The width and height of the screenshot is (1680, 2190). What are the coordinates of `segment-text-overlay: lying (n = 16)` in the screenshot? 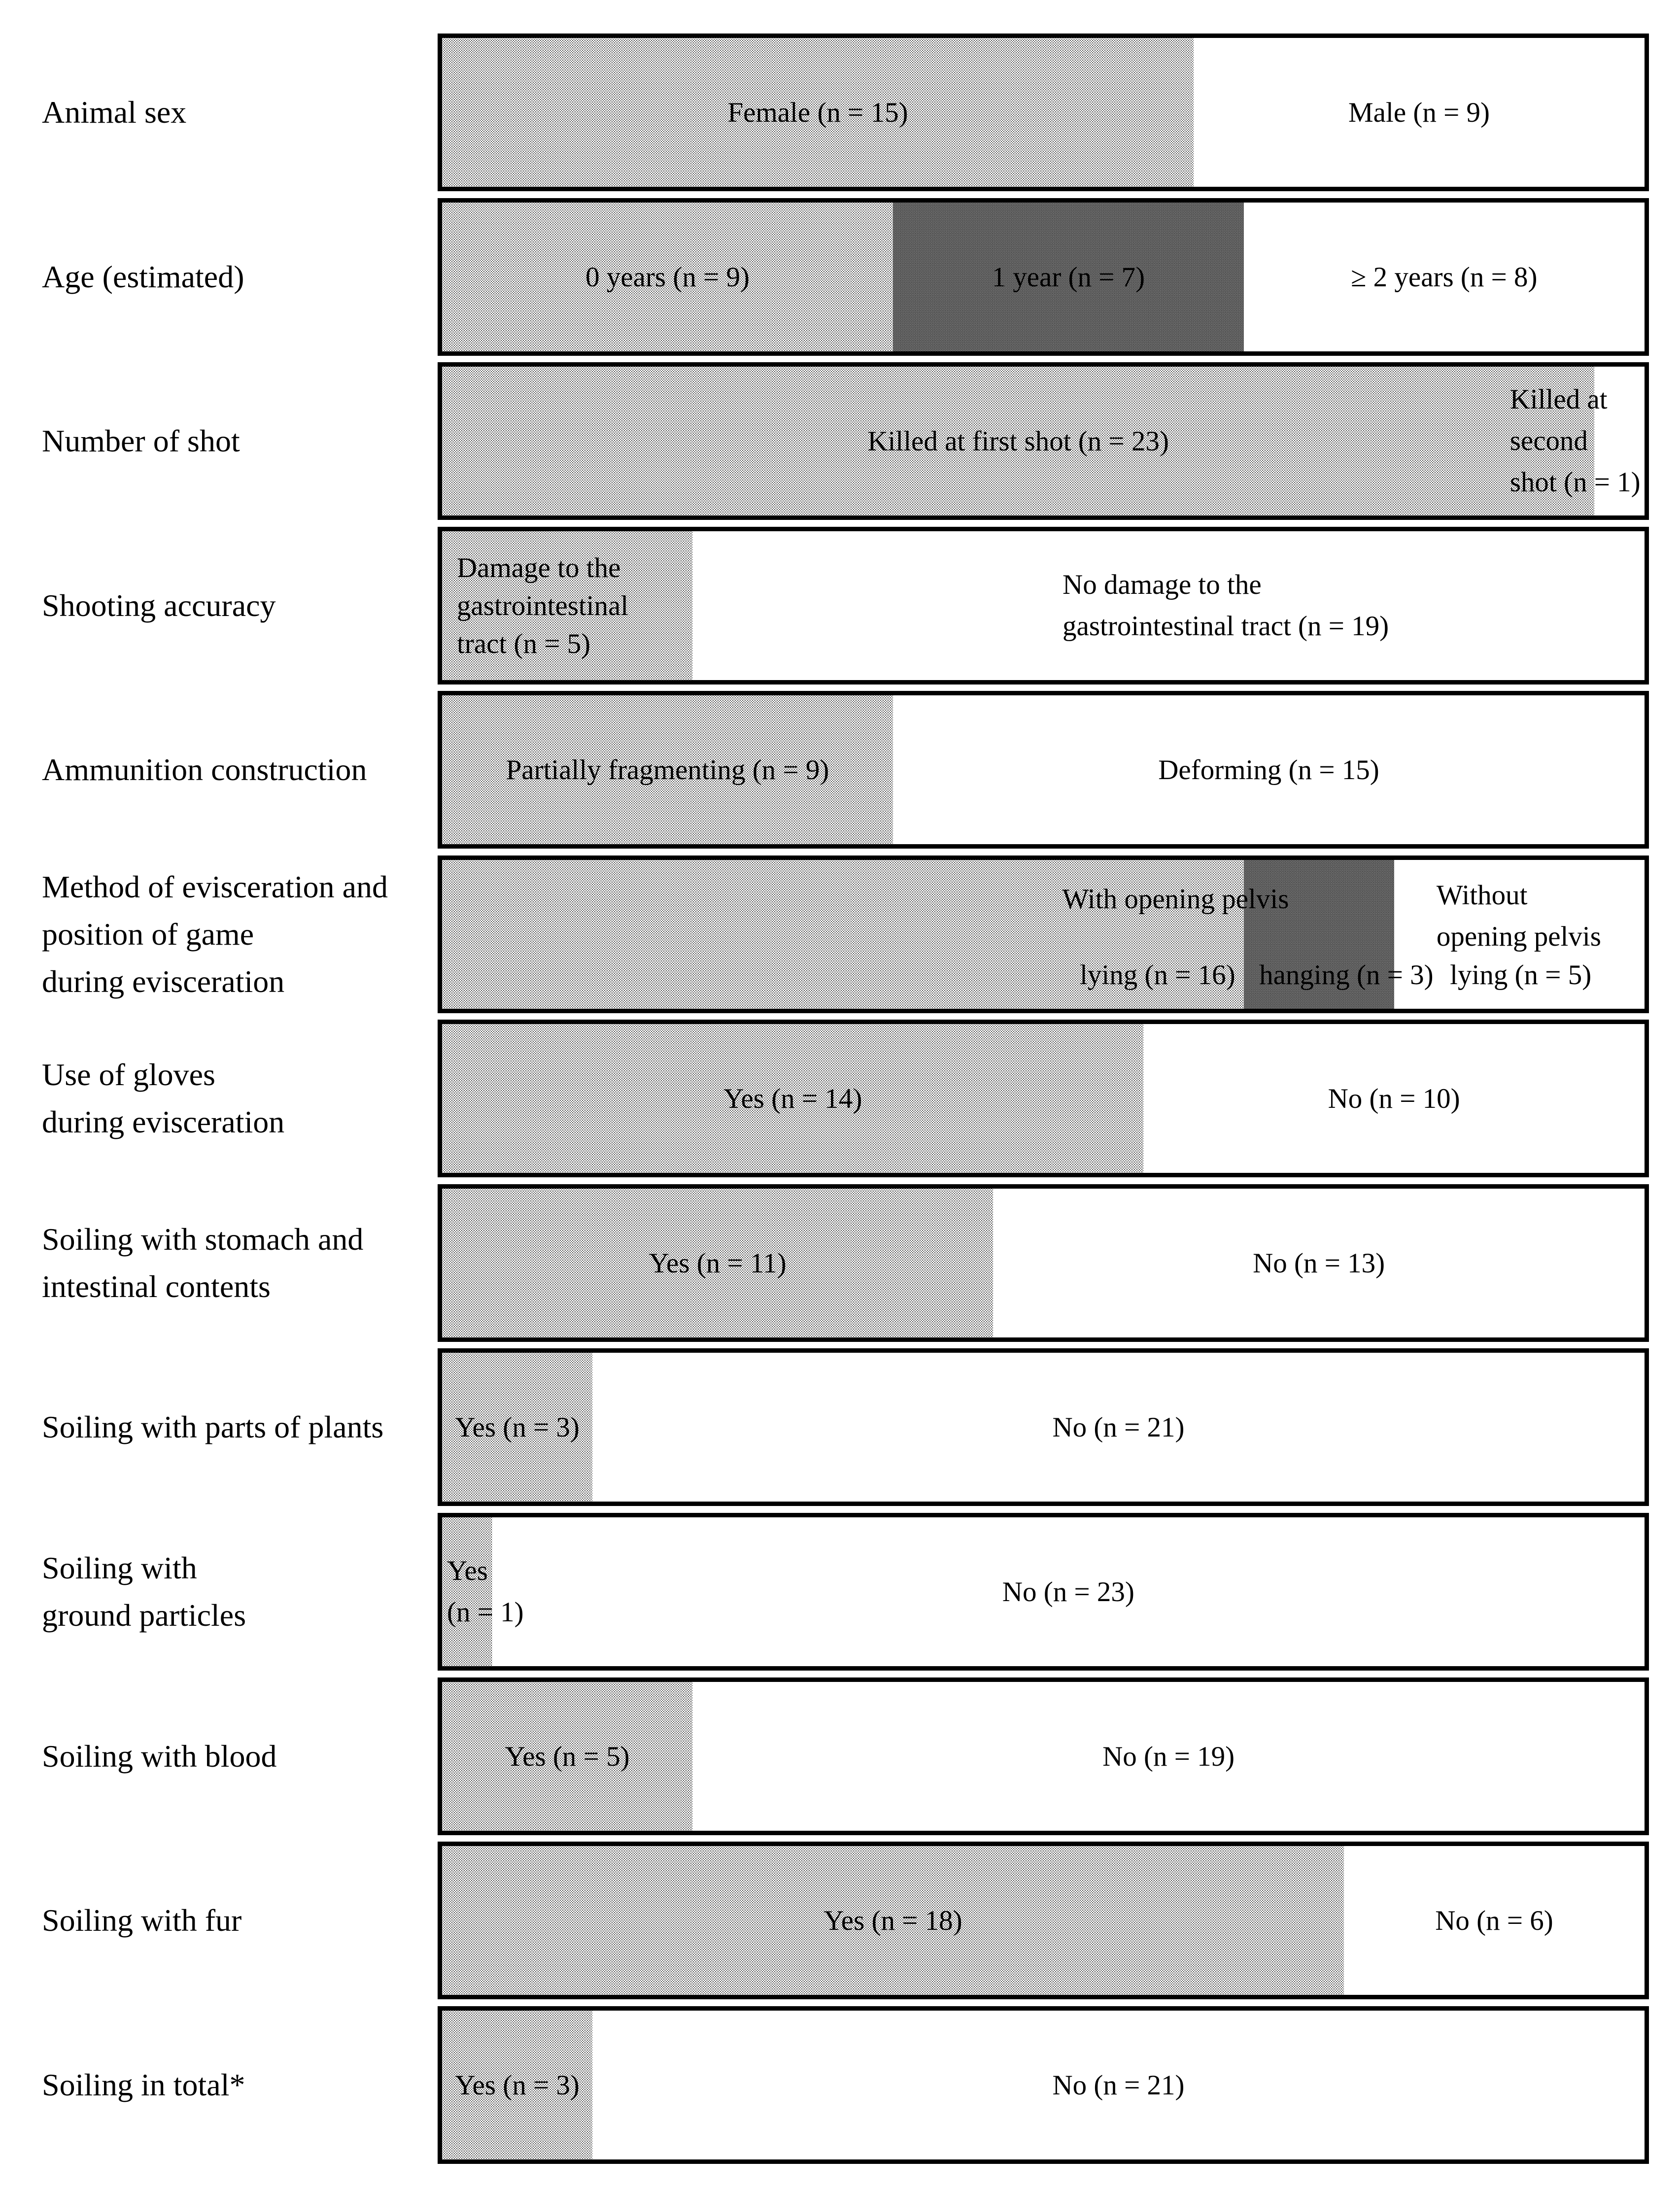 It's located at (1157, 975).